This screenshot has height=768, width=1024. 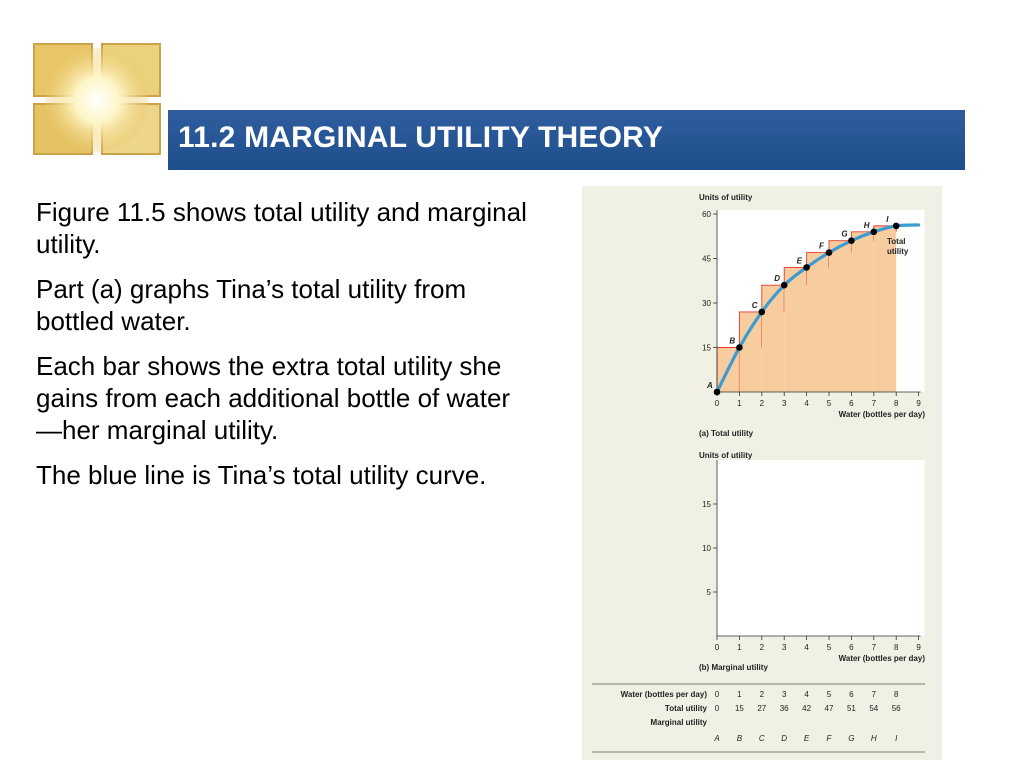 What do you see at coordinates (717, 647) in the screenshot?
I see `x-tick-label-b: 0` at bounding box center [717, 647].